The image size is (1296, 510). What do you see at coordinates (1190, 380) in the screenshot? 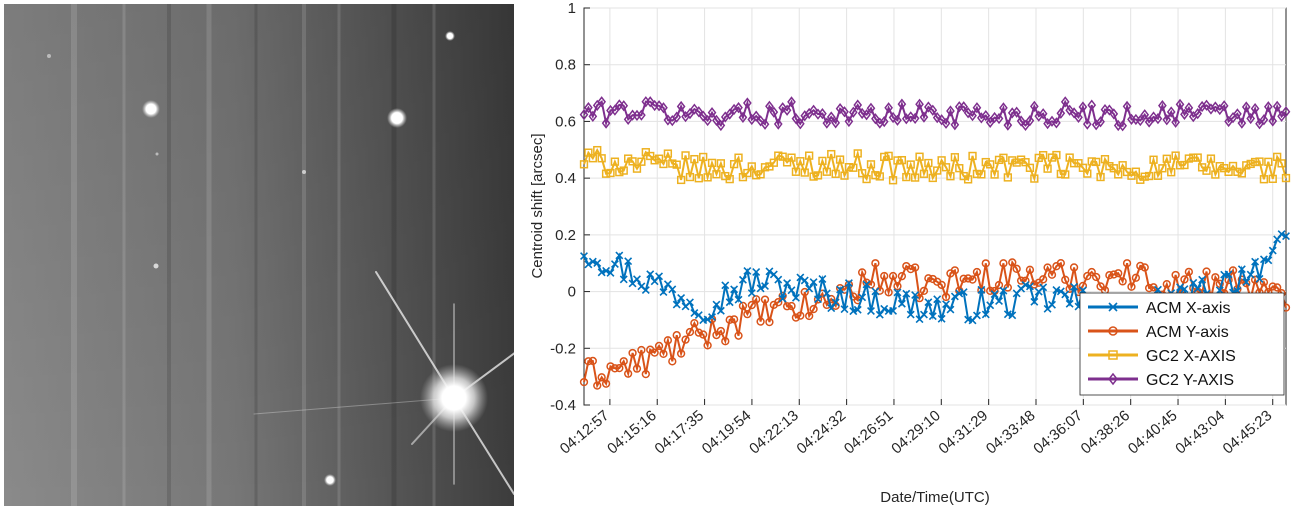
I see `legend-label: GC2 Y-AXIS` at bounding box center [1190, 380].